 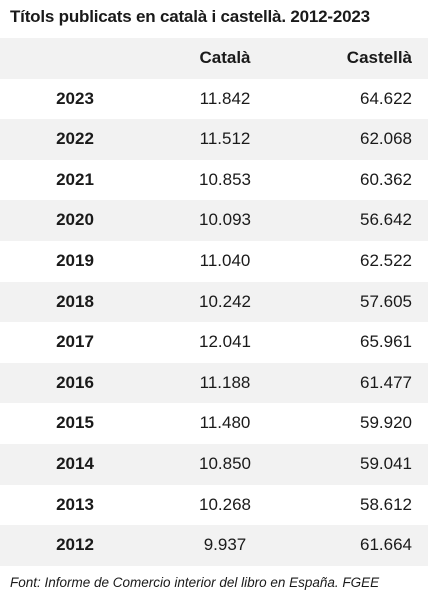 What do you see at coordinates (225, 179) in the screenshot?
I see `cell-catala: 10.853` at bounding box center [225, 179].